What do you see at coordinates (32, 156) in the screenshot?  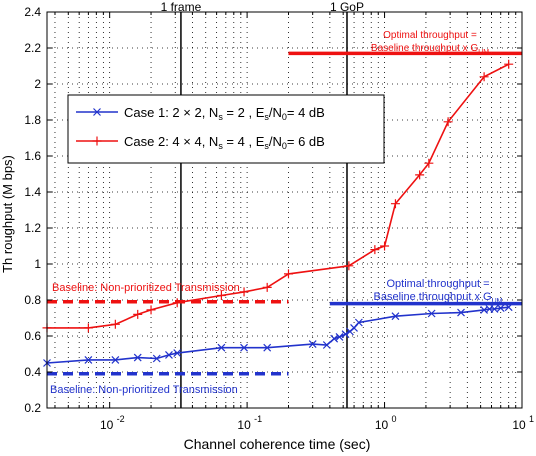 I see `y-tick-label: 1.6` at bounding box center [32, 156].